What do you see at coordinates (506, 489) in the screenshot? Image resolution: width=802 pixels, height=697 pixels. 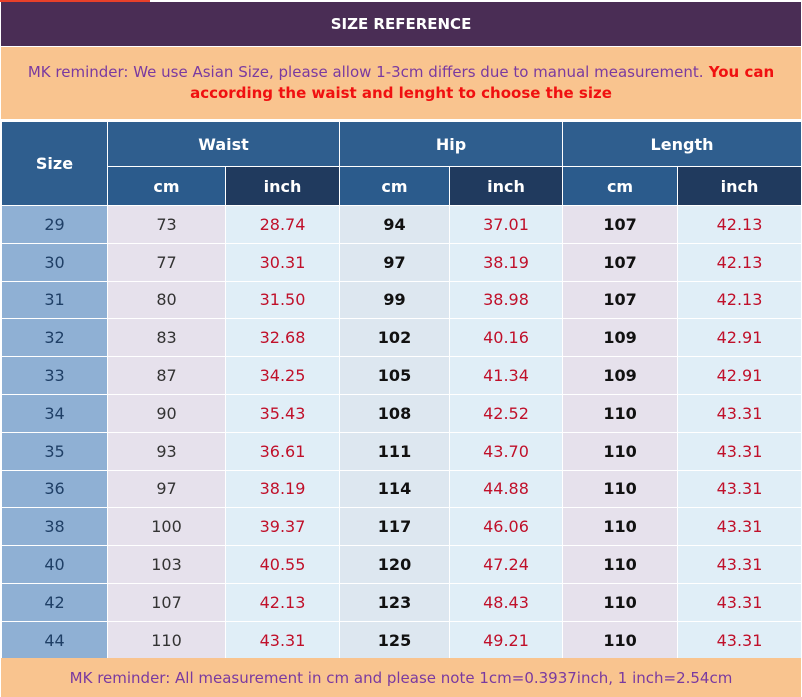 I see `cell-hip-inch: 44.88` at bounding box center [506, 489].